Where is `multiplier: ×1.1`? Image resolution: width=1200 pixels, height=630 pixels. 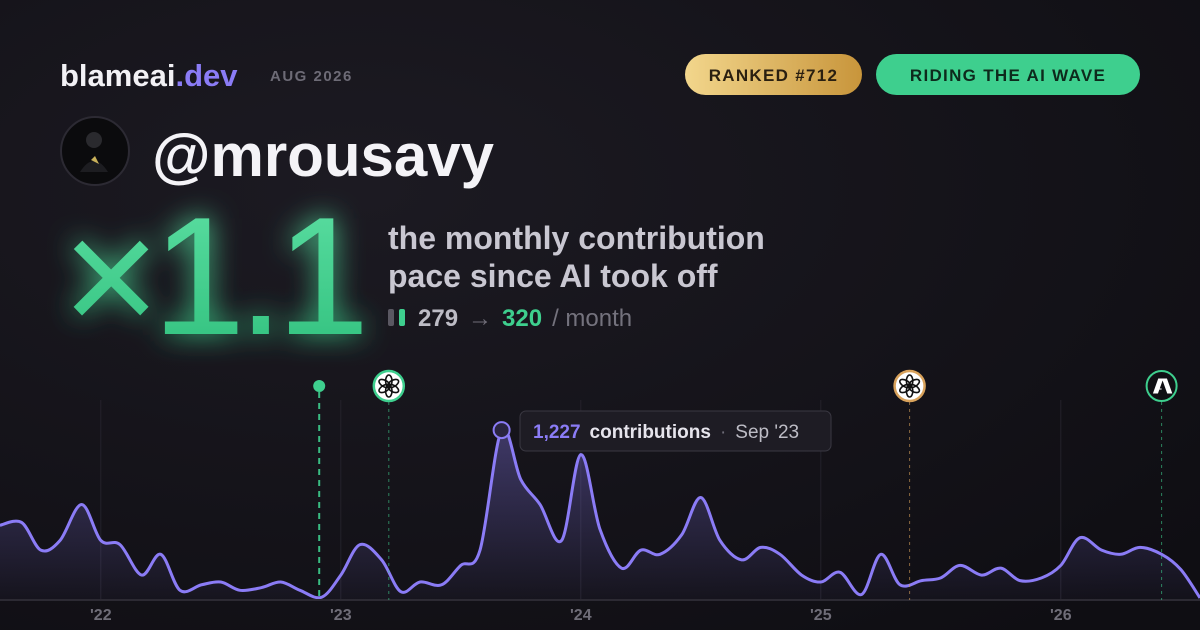 multiplier: ×1.1 is located at coordinates (212, 276).